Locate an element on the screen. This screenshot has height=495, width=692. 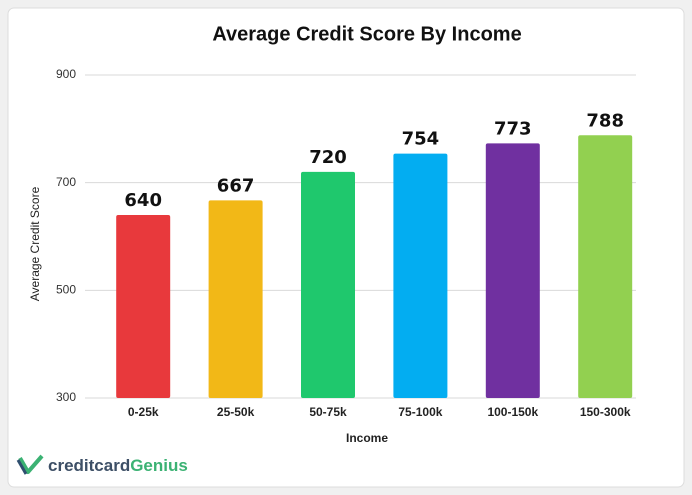
x-tick-label: 75-100k is located at coordinates (420, 412).